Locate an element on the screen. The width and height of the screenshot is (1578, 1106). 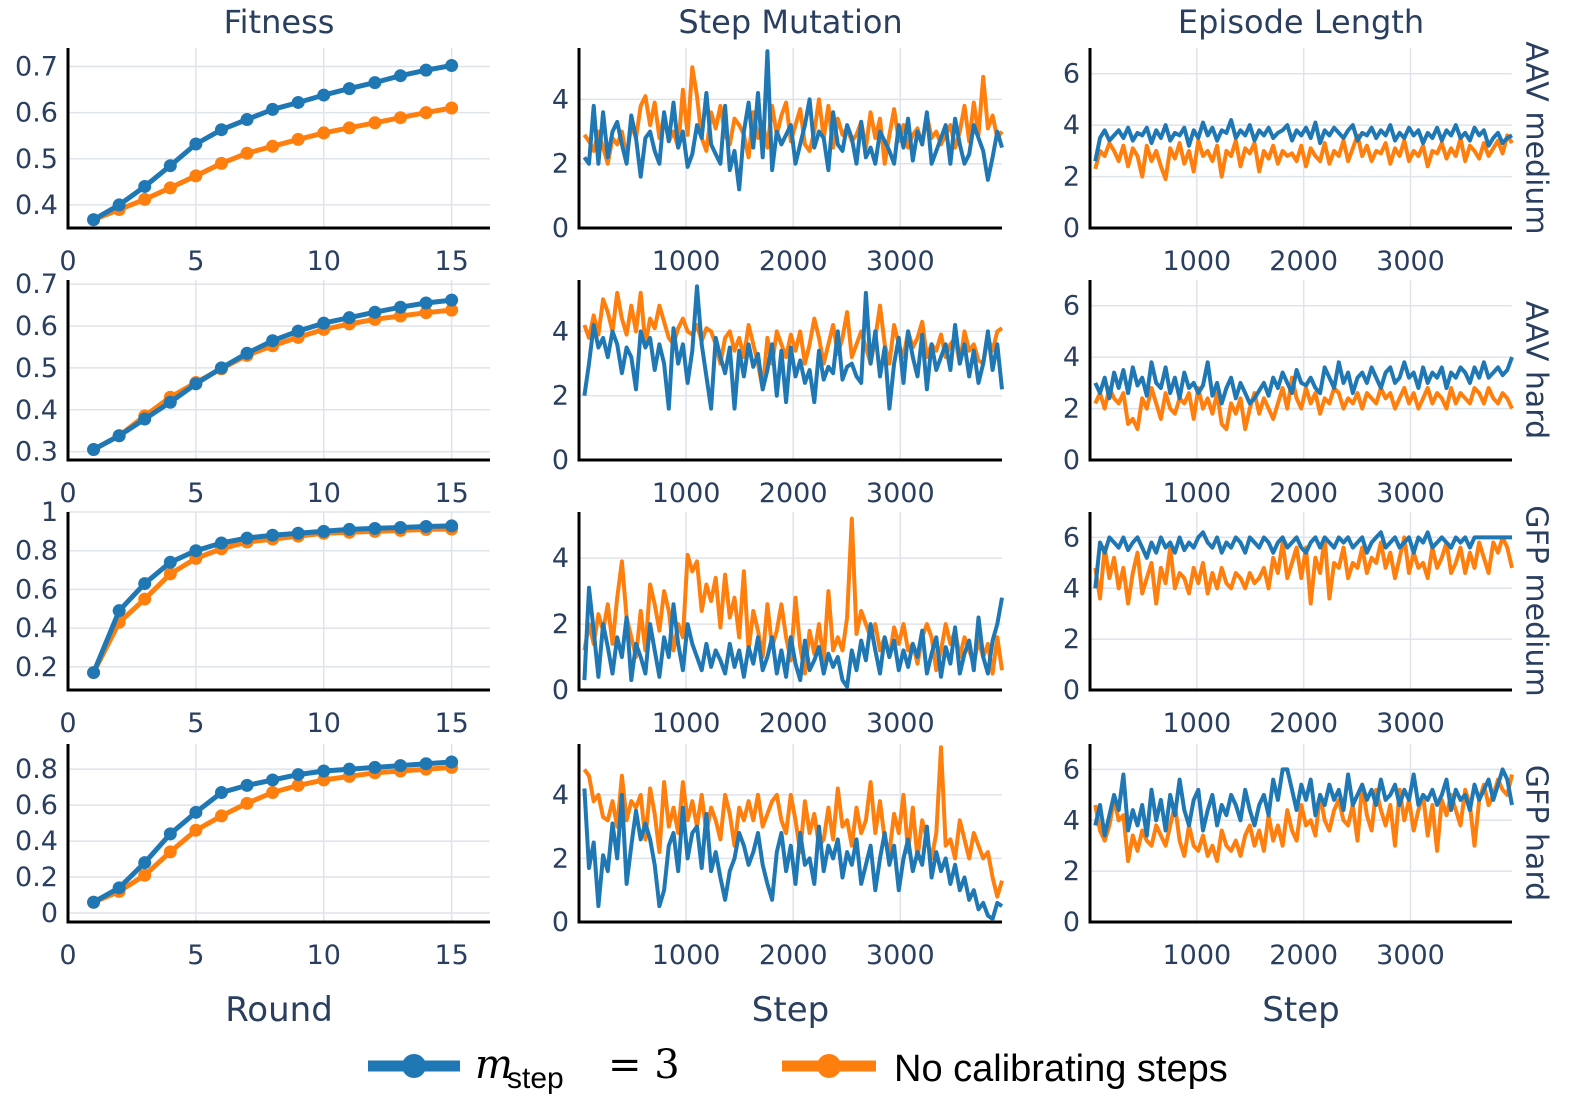
legend-label-calibrated-sub: step is located at coordinates (535, 1078).